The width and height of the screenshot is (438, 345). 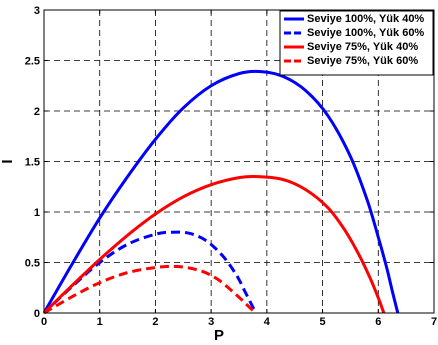 What do you see at coordinates (37, 314) in the screenshot?
I see `y-tick-label: 0` at bounding box center [37, 314].